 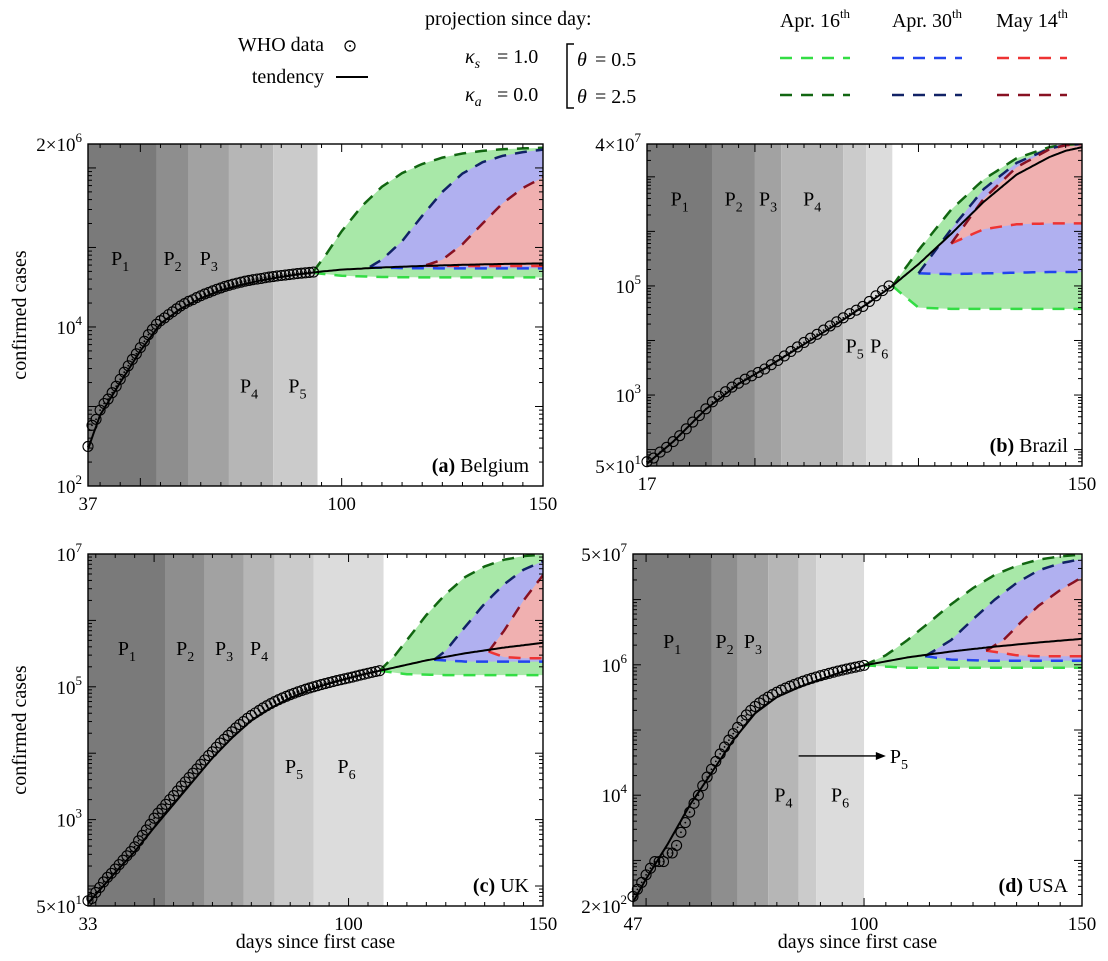 What do you see at coordinates (815, 19) in the screenshot?
I see `legend-date-0: Apr. 16th` at bounding box center [815, 19].